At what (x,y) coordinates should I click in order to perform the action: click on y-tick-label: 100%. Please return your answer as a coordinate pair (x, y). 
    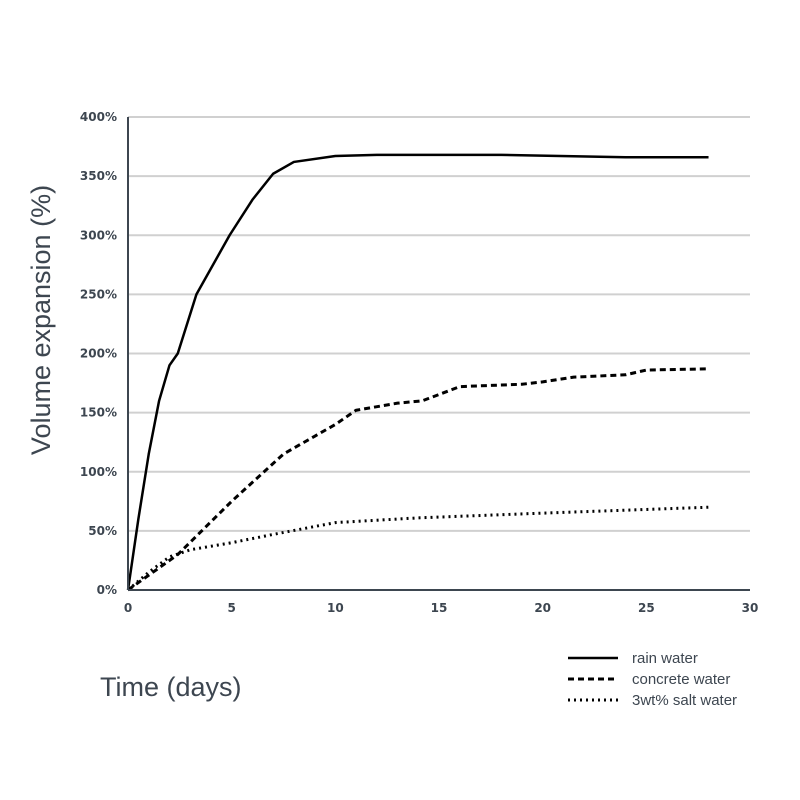
    Looking at the image, I should click on (98, 472).